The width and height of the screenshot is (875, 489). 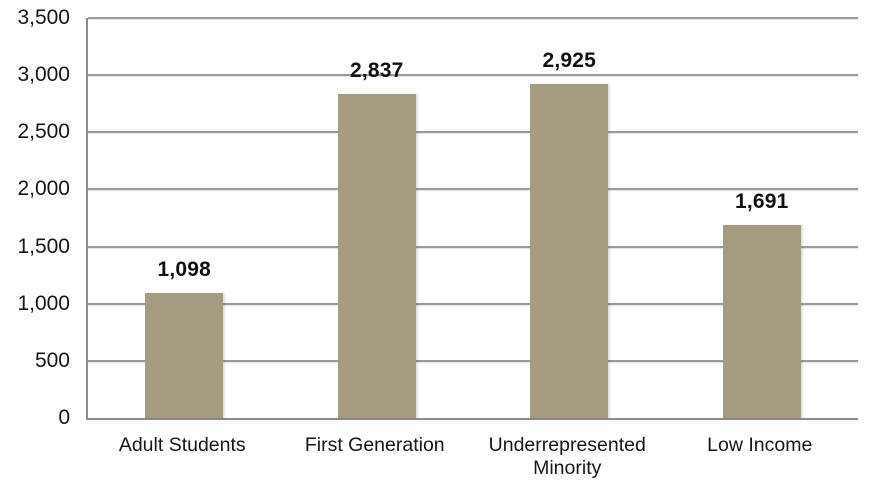 I want to click on bar-value-label: 2,925, so click(x=569, y=60).